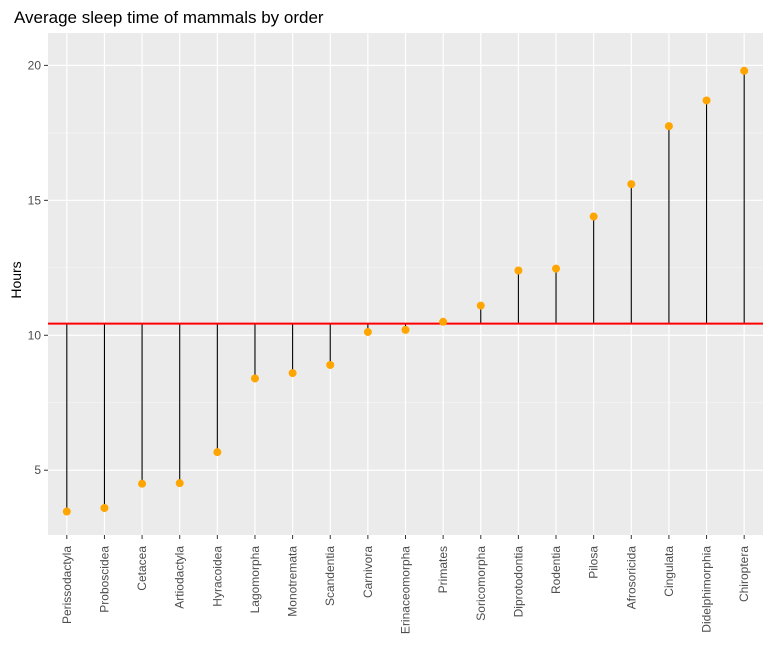 The width and height of the screenshot is (769, 645). Describe the element at coordinates (180, 577) in the screenshot. I see `x-tick-label: Artiodactyla` at that location.